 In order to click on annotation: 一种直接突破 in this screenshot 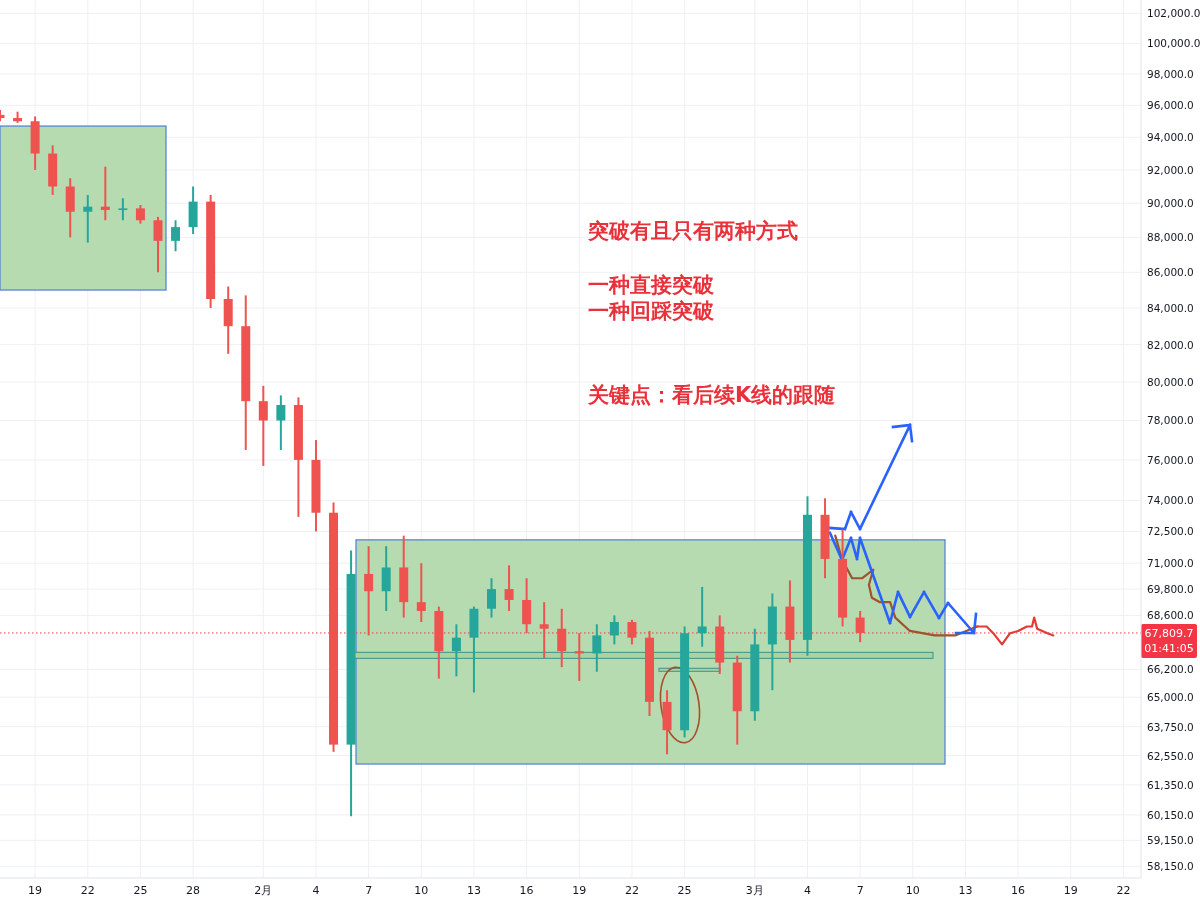, I will do `click(651, 285)`.